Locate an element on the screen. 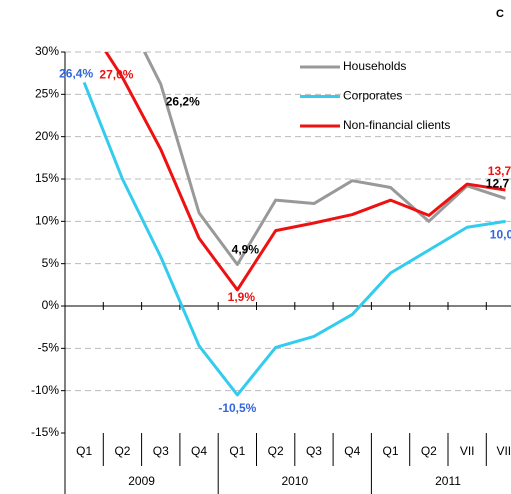 The width and height of the screenshot is (511, 494). chart-title: C is located at coordinates (500, 14).